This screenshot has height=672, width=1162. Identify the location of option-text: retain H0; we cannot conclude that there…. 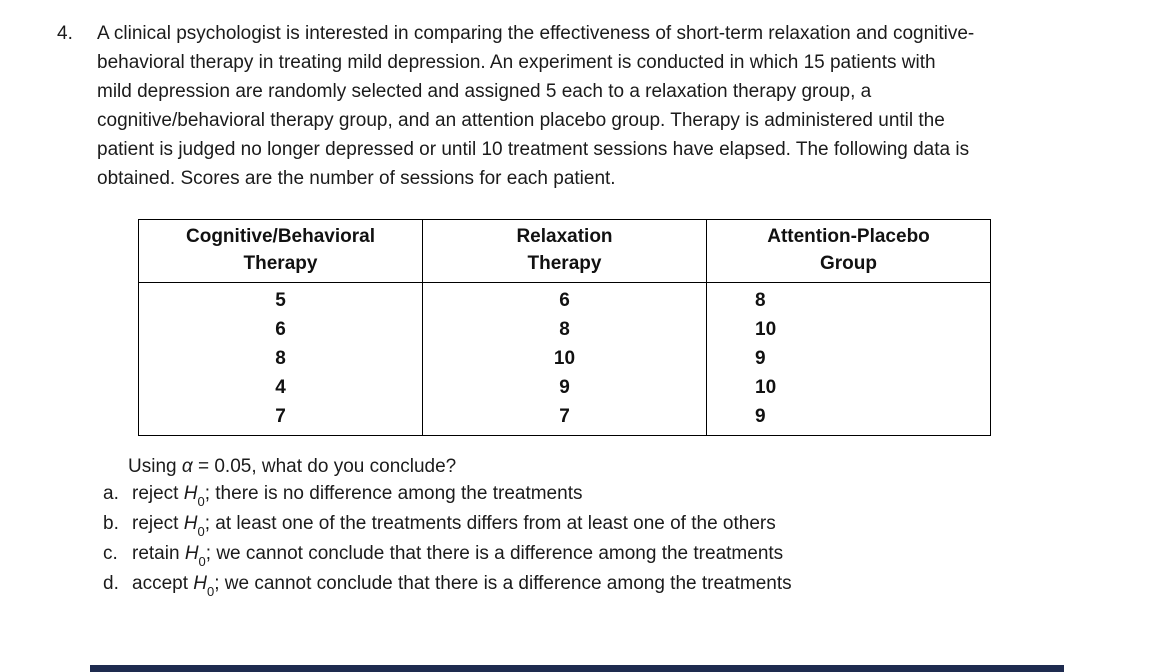
(458, 556).